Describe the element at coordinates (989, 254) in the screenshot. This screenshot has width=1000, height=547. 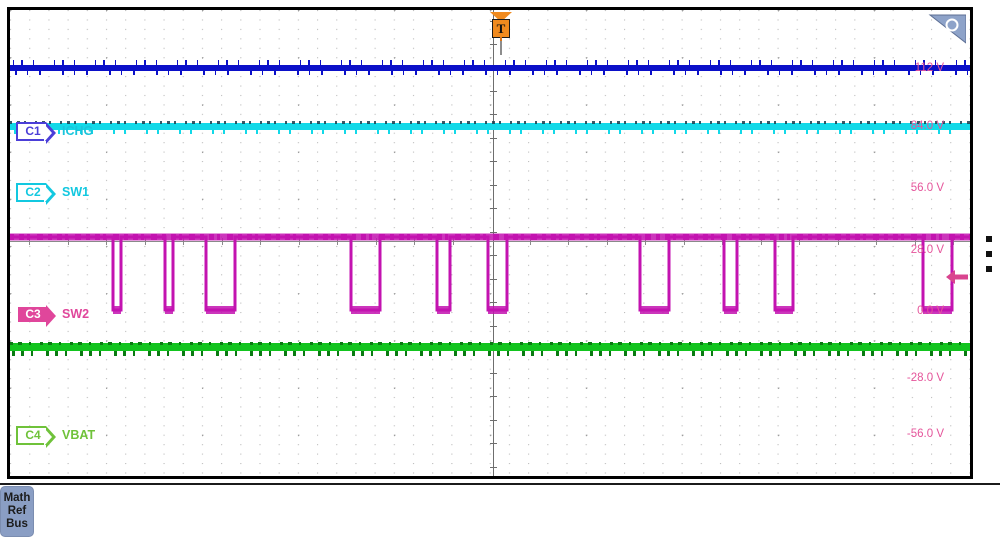
I see `right-panel-drag-handle` at that location.